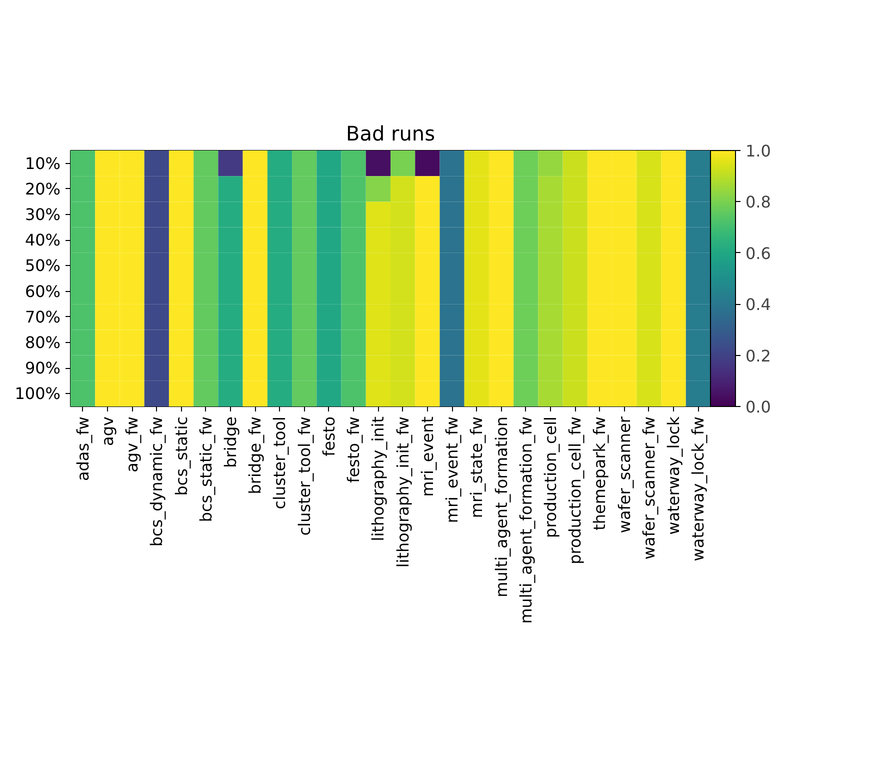 This screenshot has height=769, width=874. Describe the element at coordinates (378, 479) in the screenshot. I see `x-tick-label: lithography_init` at that location.